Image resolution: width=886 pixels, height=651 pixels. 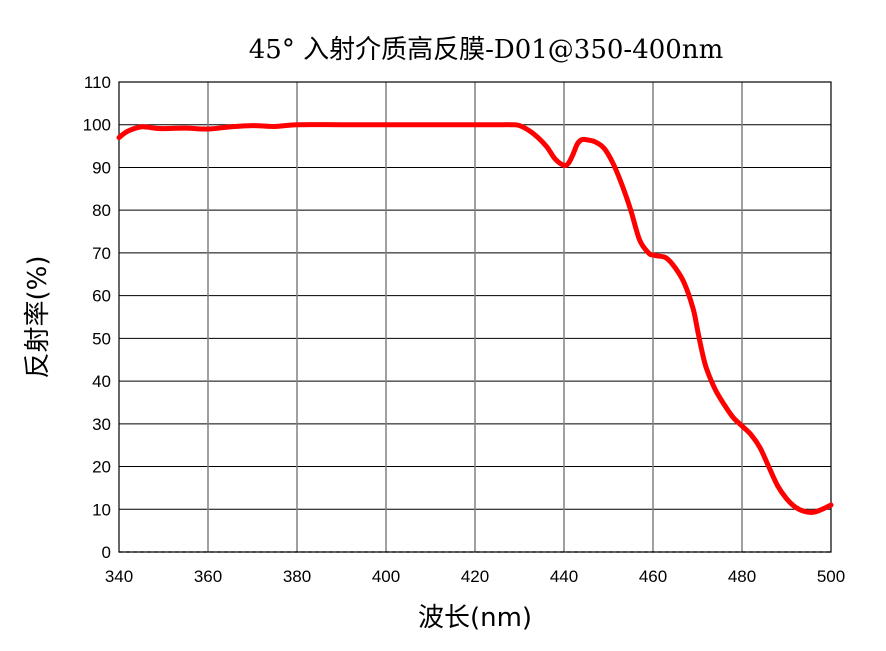 I want to click on y-tick-label: 20, so click(x=101, y=467).